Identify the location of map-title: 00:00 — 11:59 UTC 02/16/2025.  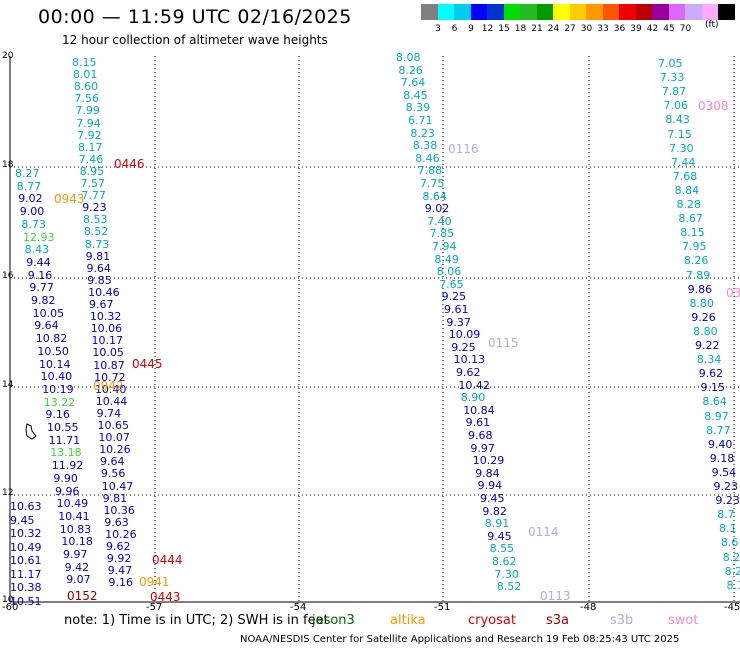
(195, 17).